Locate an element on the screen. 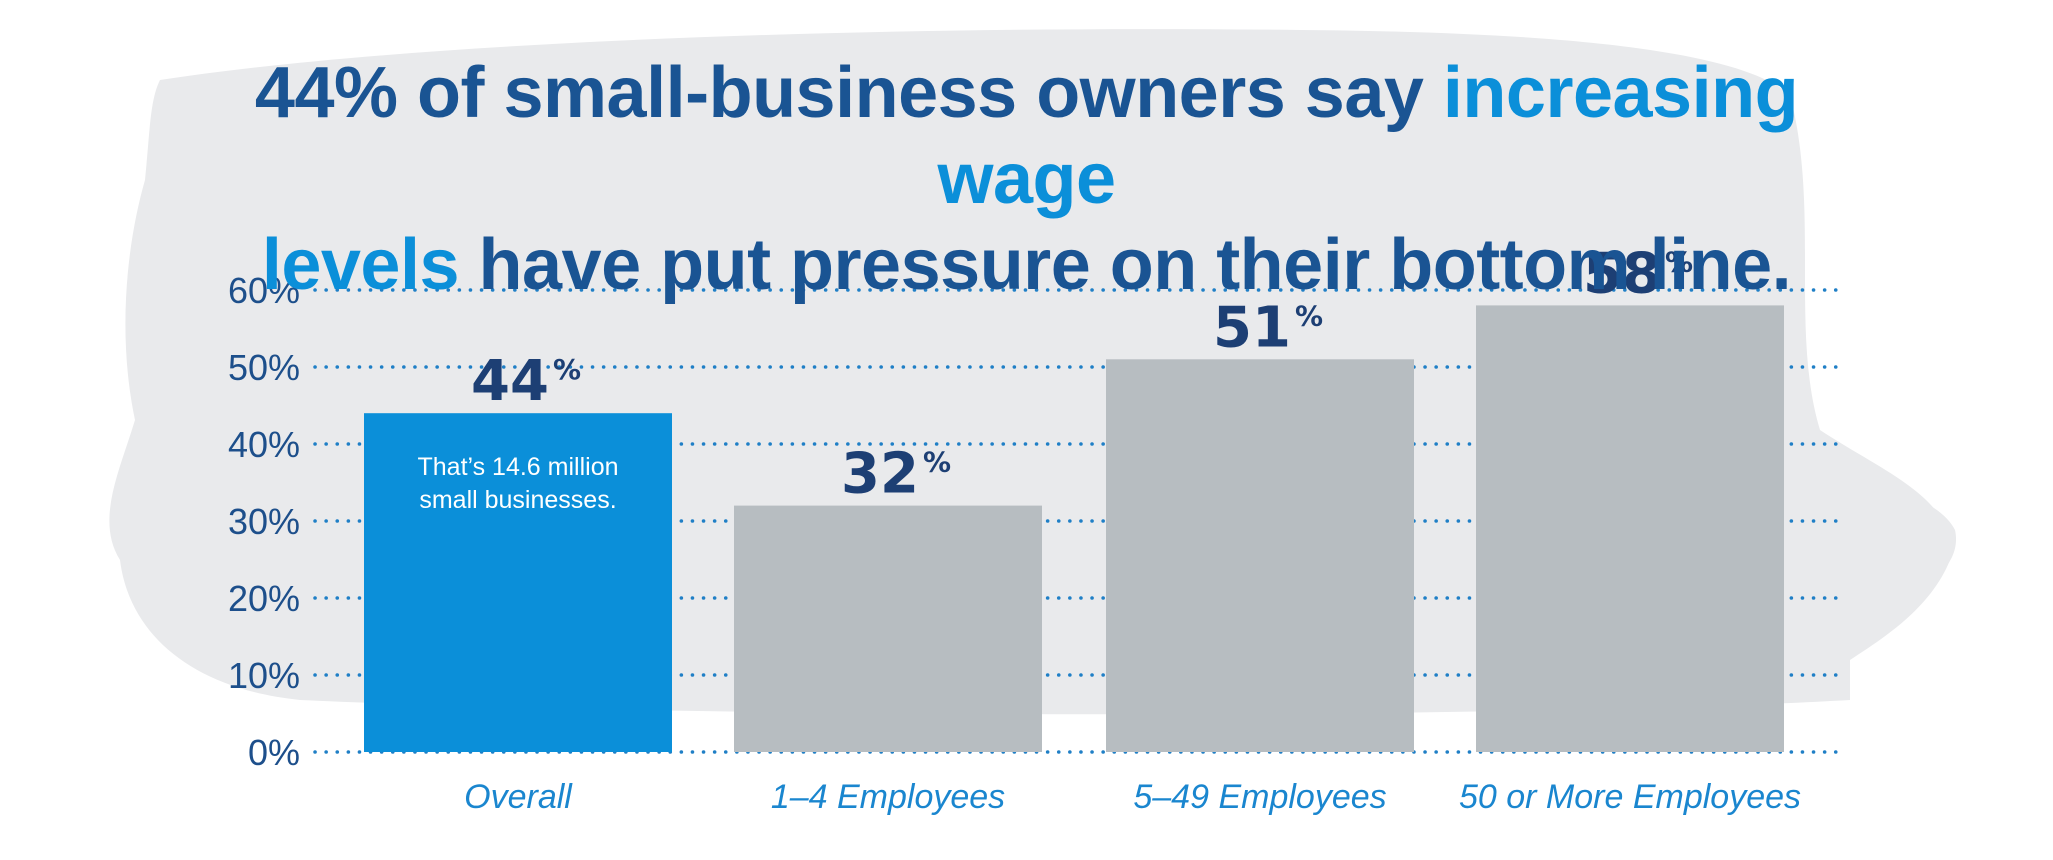 This screenshot has height=860, width=2053. y-tick-label: 20% is located at coordinates (264, 598).